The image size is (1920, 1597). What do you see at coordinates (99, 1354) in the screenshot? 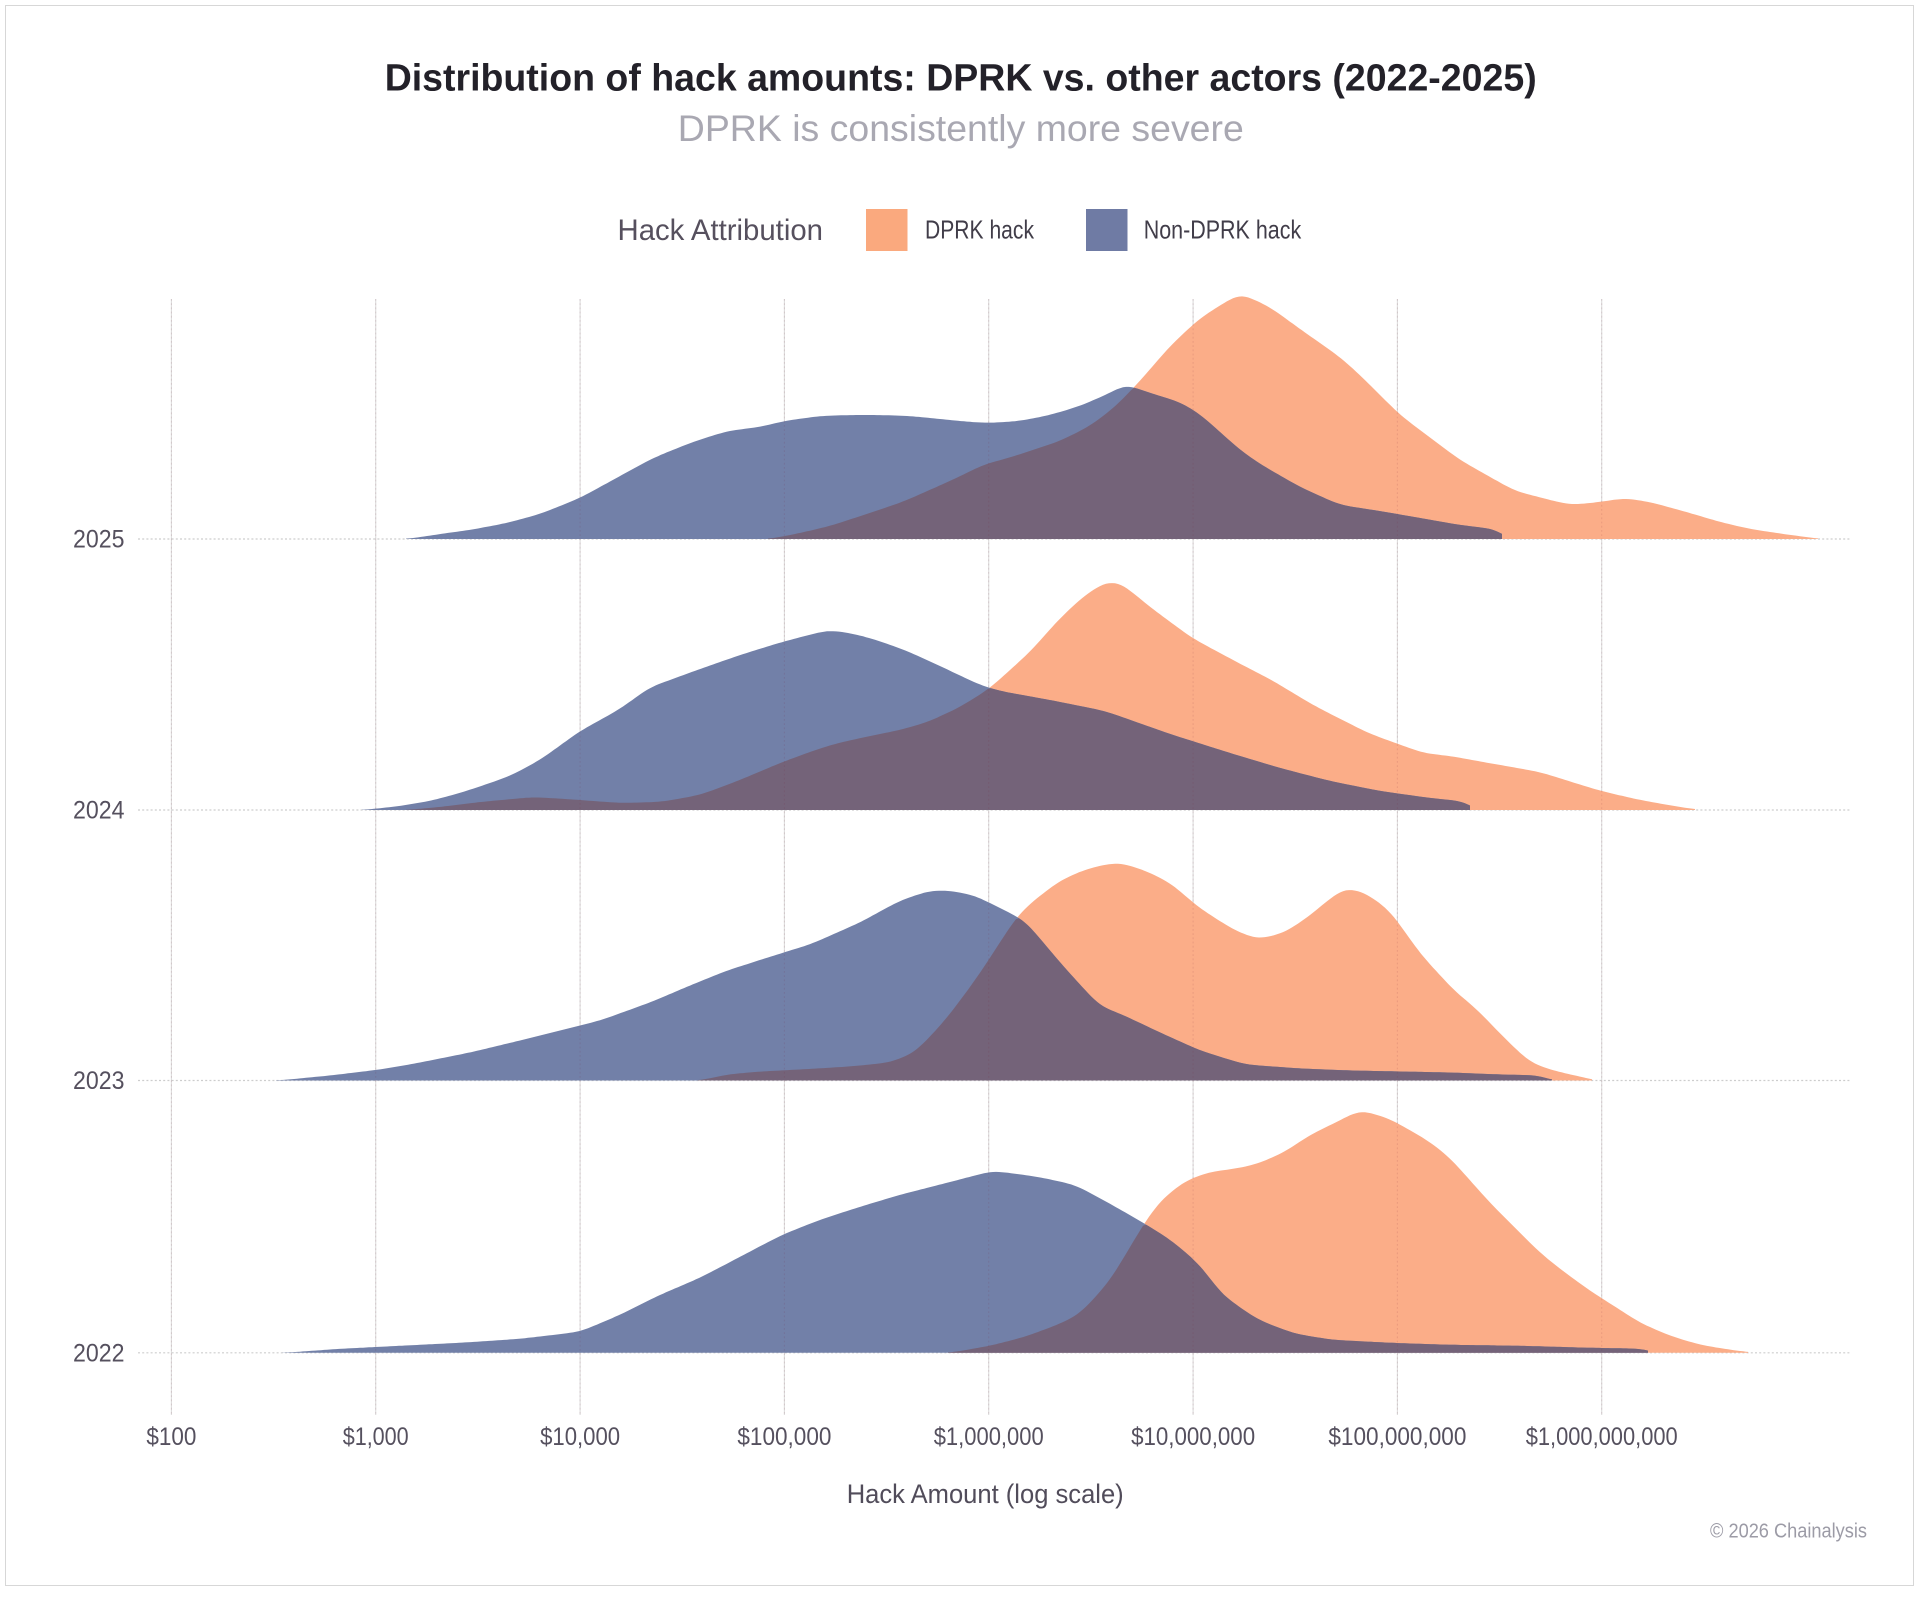
I see `svg-text: 2022` at bounding box center [99, 1354].